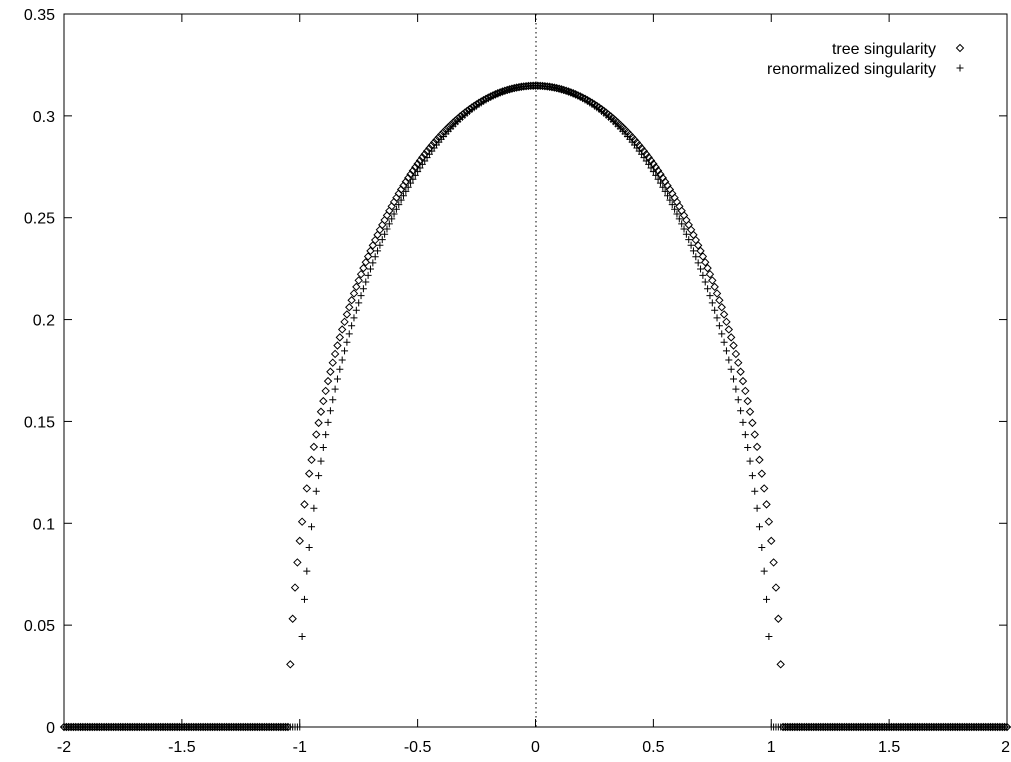 The height and width of the screenshot is (762, 1011). I want to click on y-tick-label: 0.1, so click(44, 524).